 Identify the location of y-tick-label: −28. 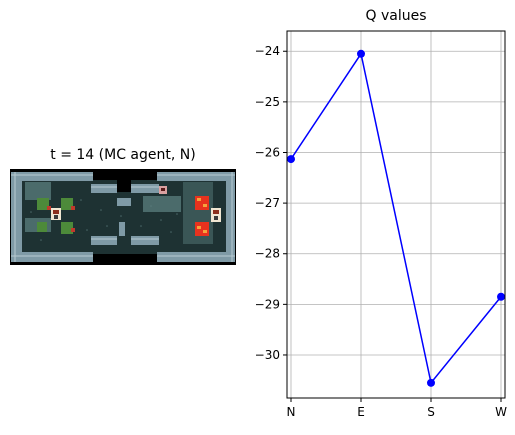
(267, 254).